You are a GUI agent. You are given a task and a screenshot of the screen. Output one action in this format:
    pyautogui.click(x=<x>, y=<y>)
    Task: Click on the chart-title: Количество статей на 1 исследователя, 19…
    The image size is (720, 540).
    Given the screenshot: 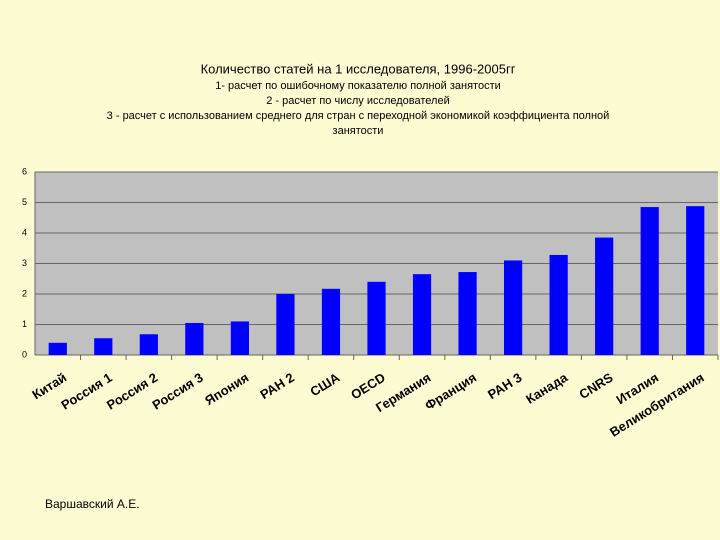 What is the action you would take?
    pyautogui.click(x=358, y=68)
    